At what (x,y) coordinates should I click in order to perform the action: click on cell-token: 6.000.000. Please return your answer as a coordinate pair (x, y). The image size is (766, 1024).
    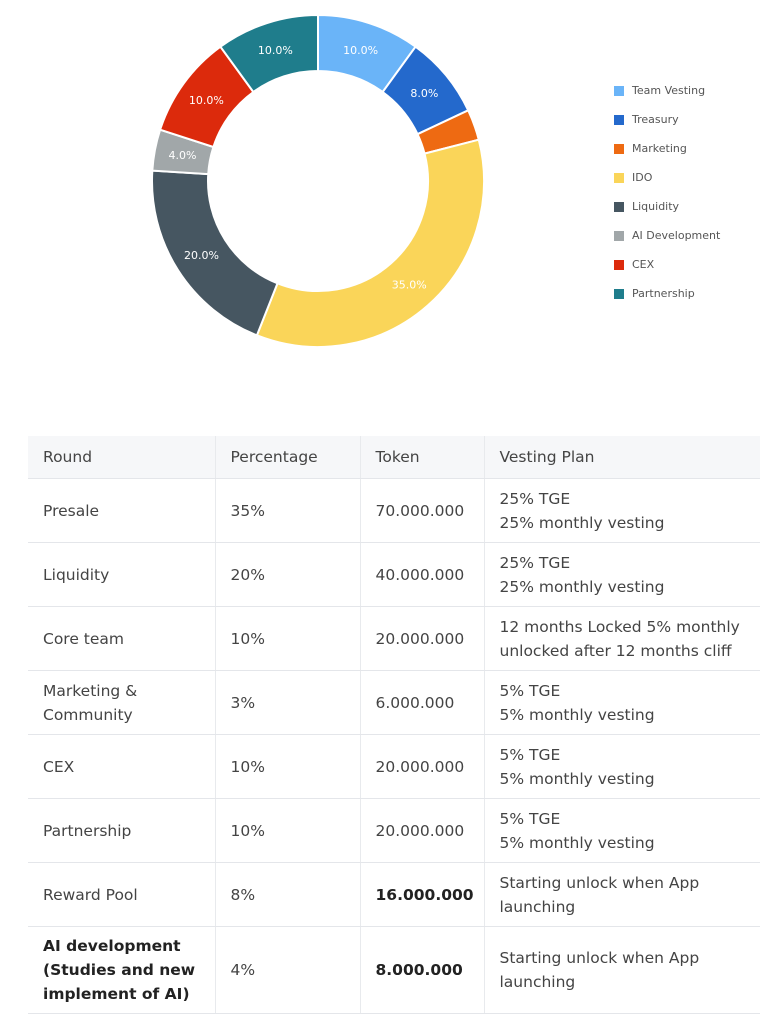
    Looking at the image, I should click on (421, 702).